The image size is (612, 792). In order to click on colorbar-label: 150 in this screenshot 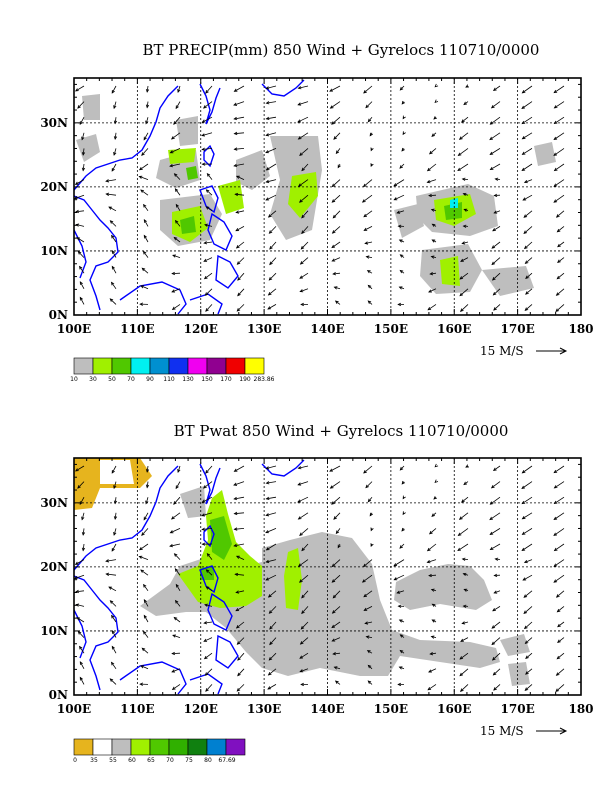, I will do `click(207, 379)`.